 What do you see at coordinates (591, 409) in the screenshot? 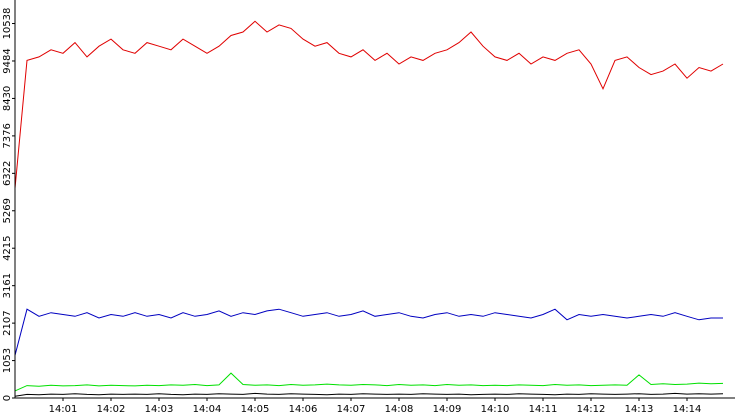
I see `x-tick-label: 14:12` at bounding box center [591, 409].